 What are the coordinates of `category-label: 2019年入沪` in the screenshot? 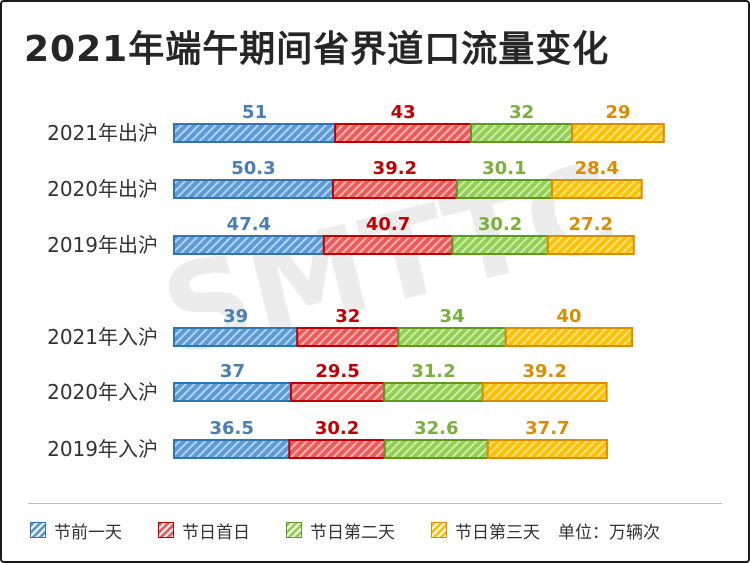 It's located at (102, 449).